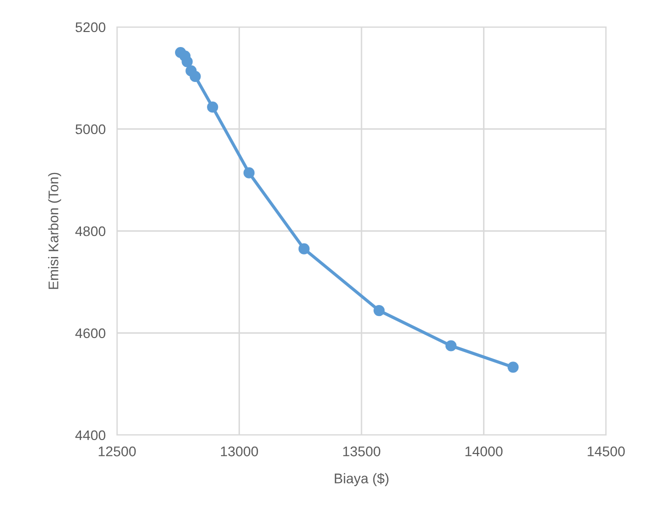 This screenshot has height=524, width=650. I want to click on x-axis-title: Biaya ($), so click(361, 479).